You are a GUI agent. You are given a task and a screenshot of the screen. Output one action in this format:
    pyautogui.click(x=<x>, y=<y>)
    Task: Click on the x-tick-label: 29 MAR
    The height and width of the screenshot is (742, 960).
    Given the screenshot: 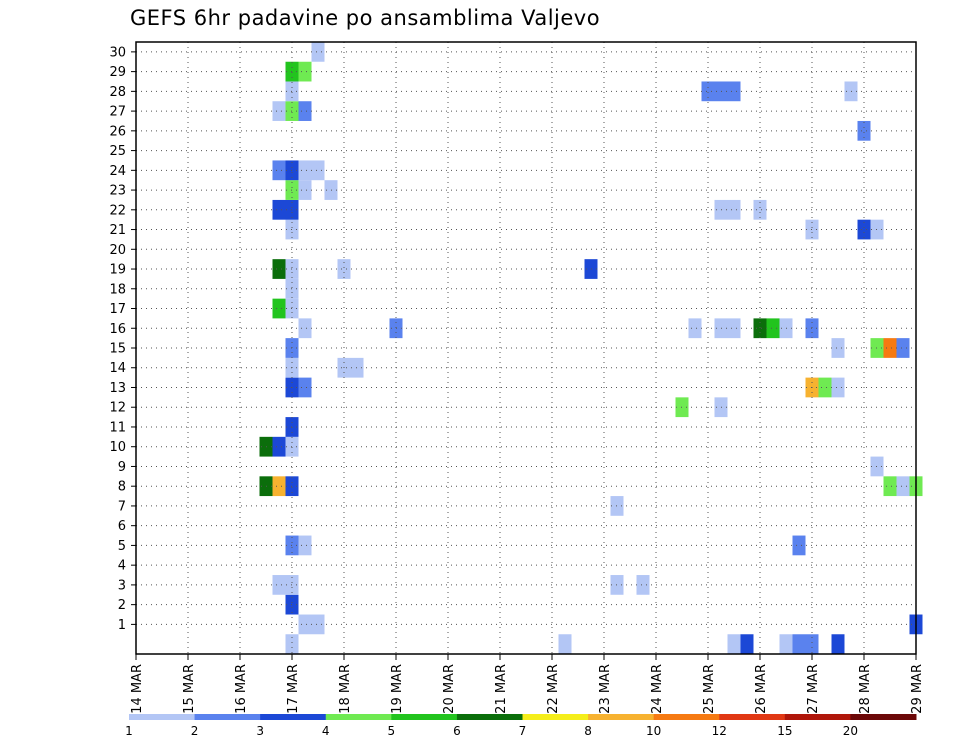 What is the action you would take?
    pyautogui.click(x=917, y=689)
    